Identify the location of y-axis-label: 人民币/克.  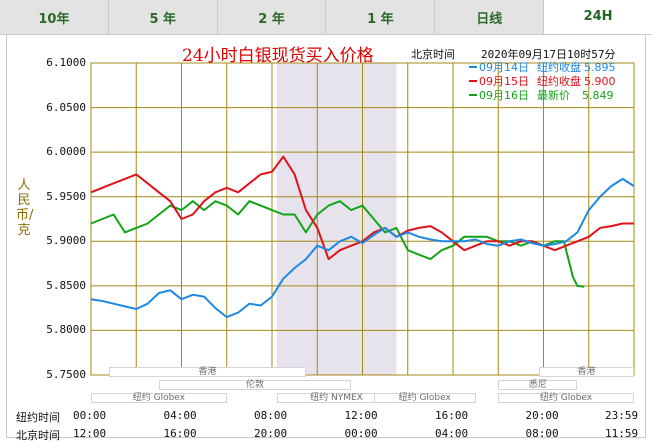
(25, 208).